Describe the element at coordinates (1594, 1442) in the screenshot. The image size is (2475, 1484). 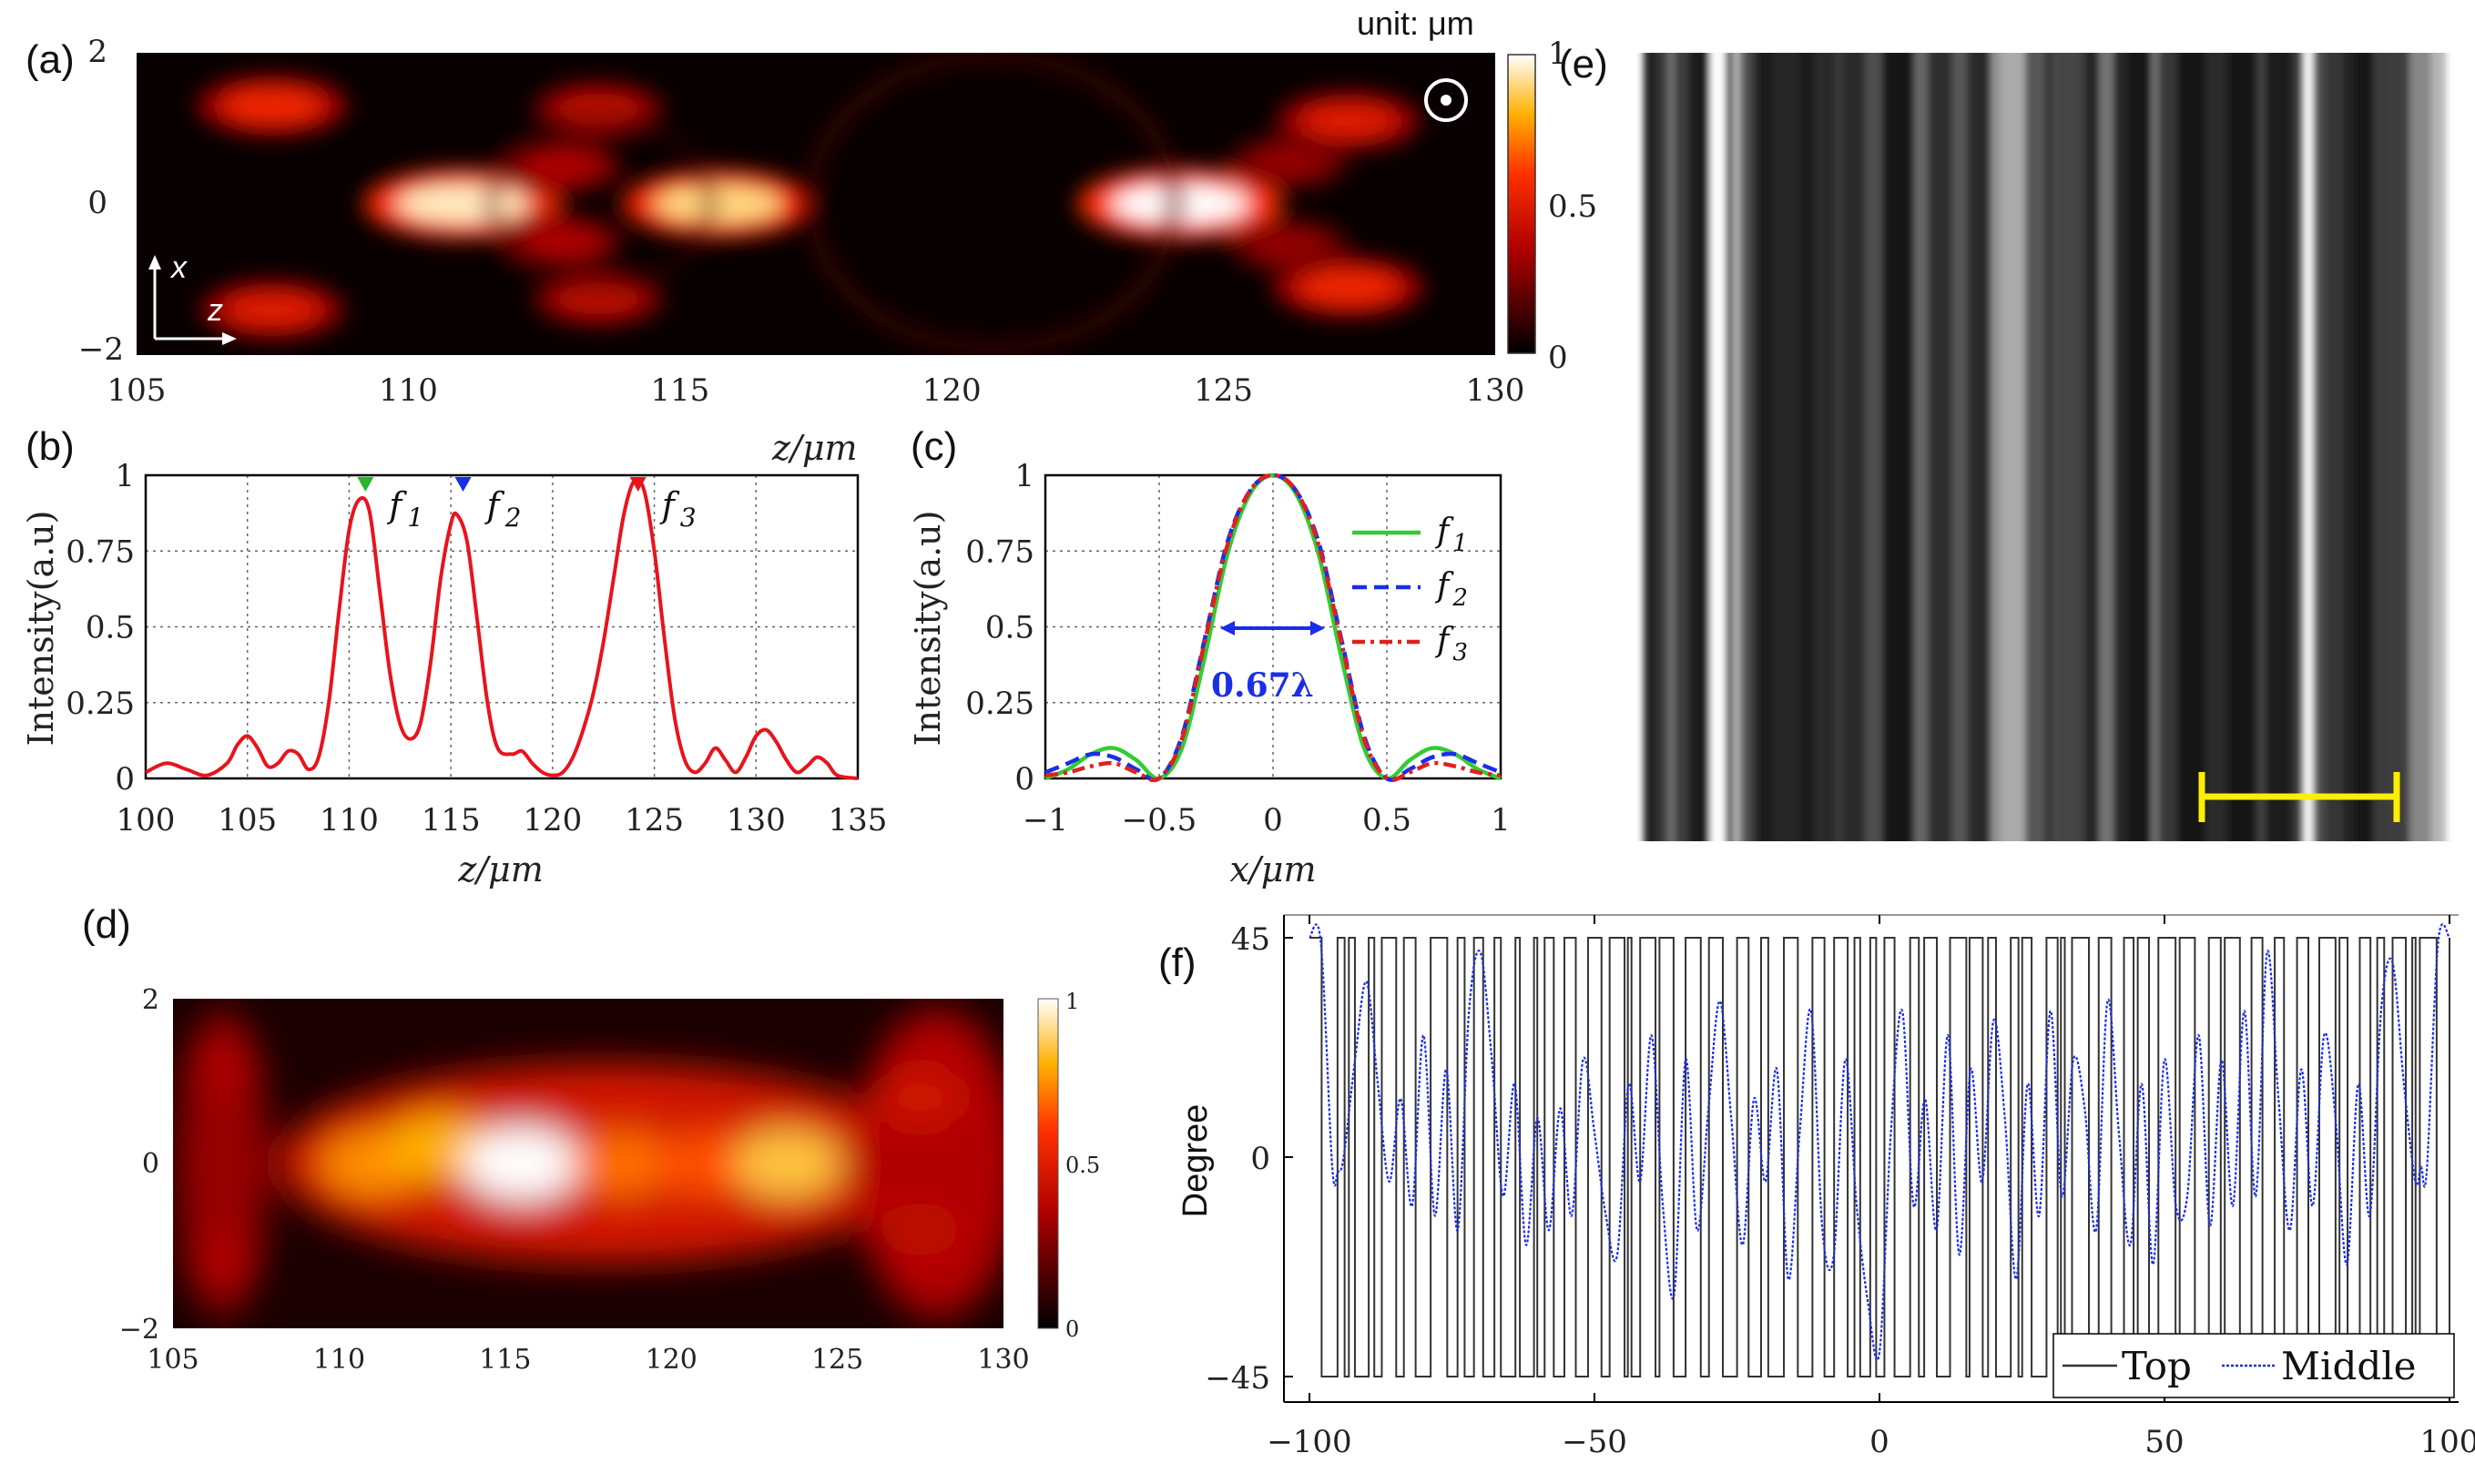
I see `f-xtick: −50` at that location.